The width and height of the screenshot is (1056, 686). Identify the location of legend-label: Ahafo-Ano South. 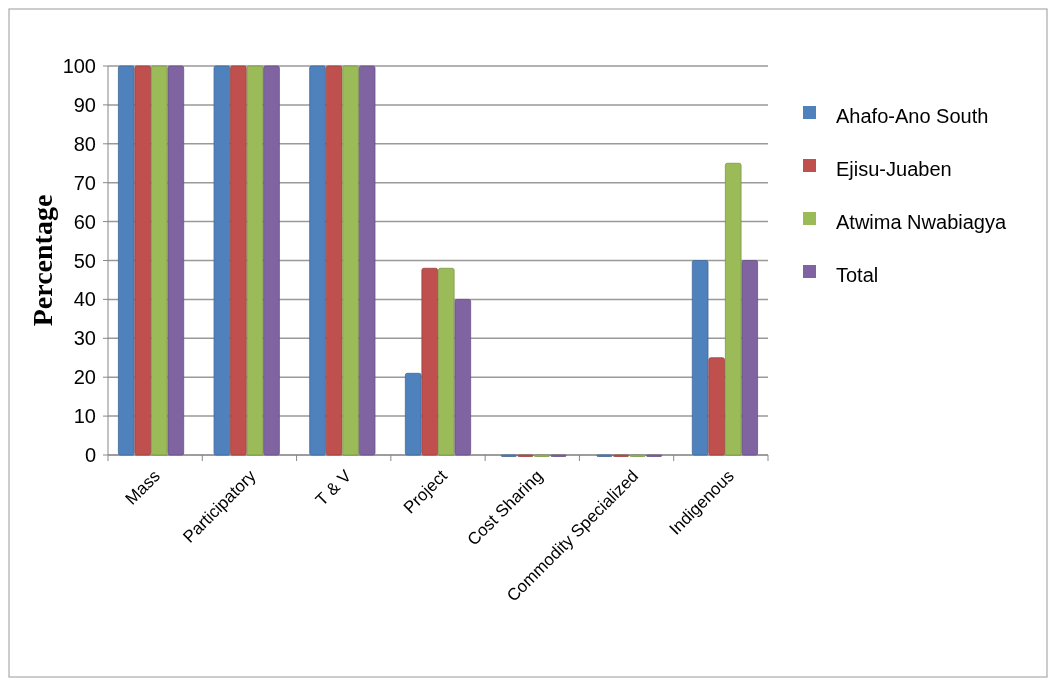
(912, 116).